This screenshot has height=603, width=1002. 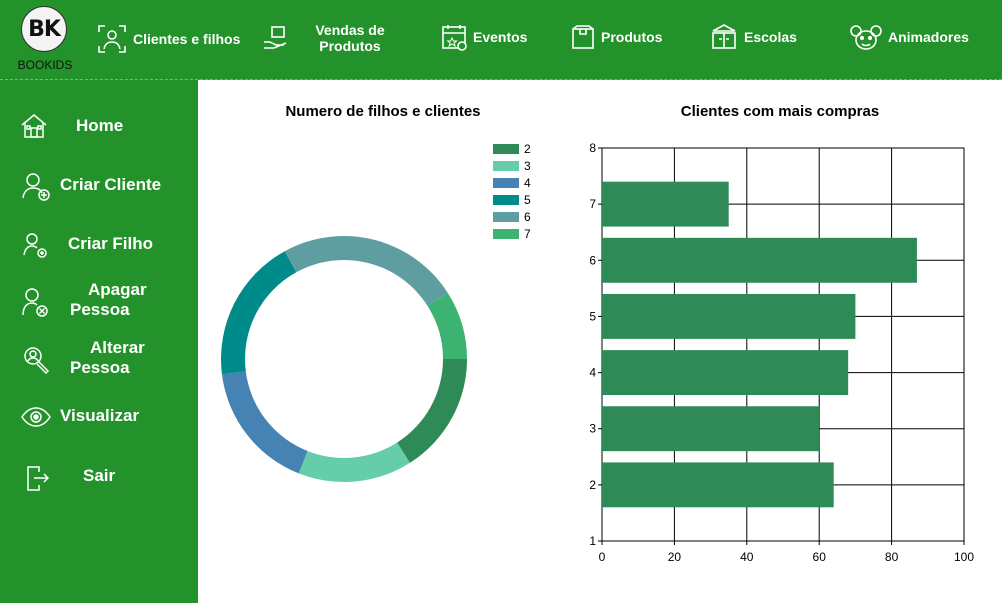 What do you see at coordinates (38, 478) in the screenshot?
I see `exit-icon` at bounding box center [38, 478].